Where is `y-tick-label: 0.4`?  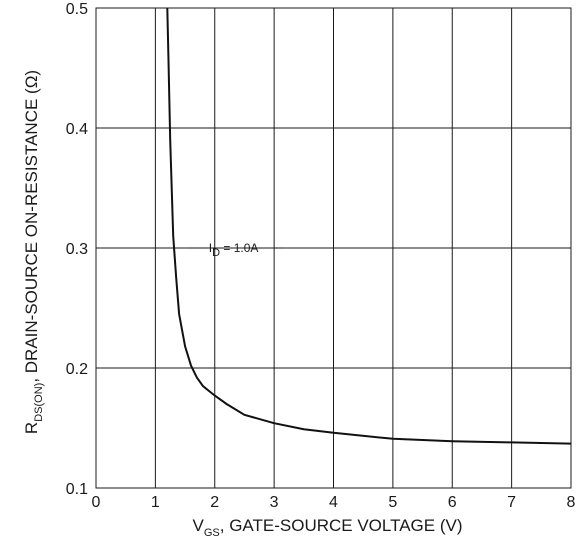
y-tick-label: 0.4 is located at coordinates (77, 129).